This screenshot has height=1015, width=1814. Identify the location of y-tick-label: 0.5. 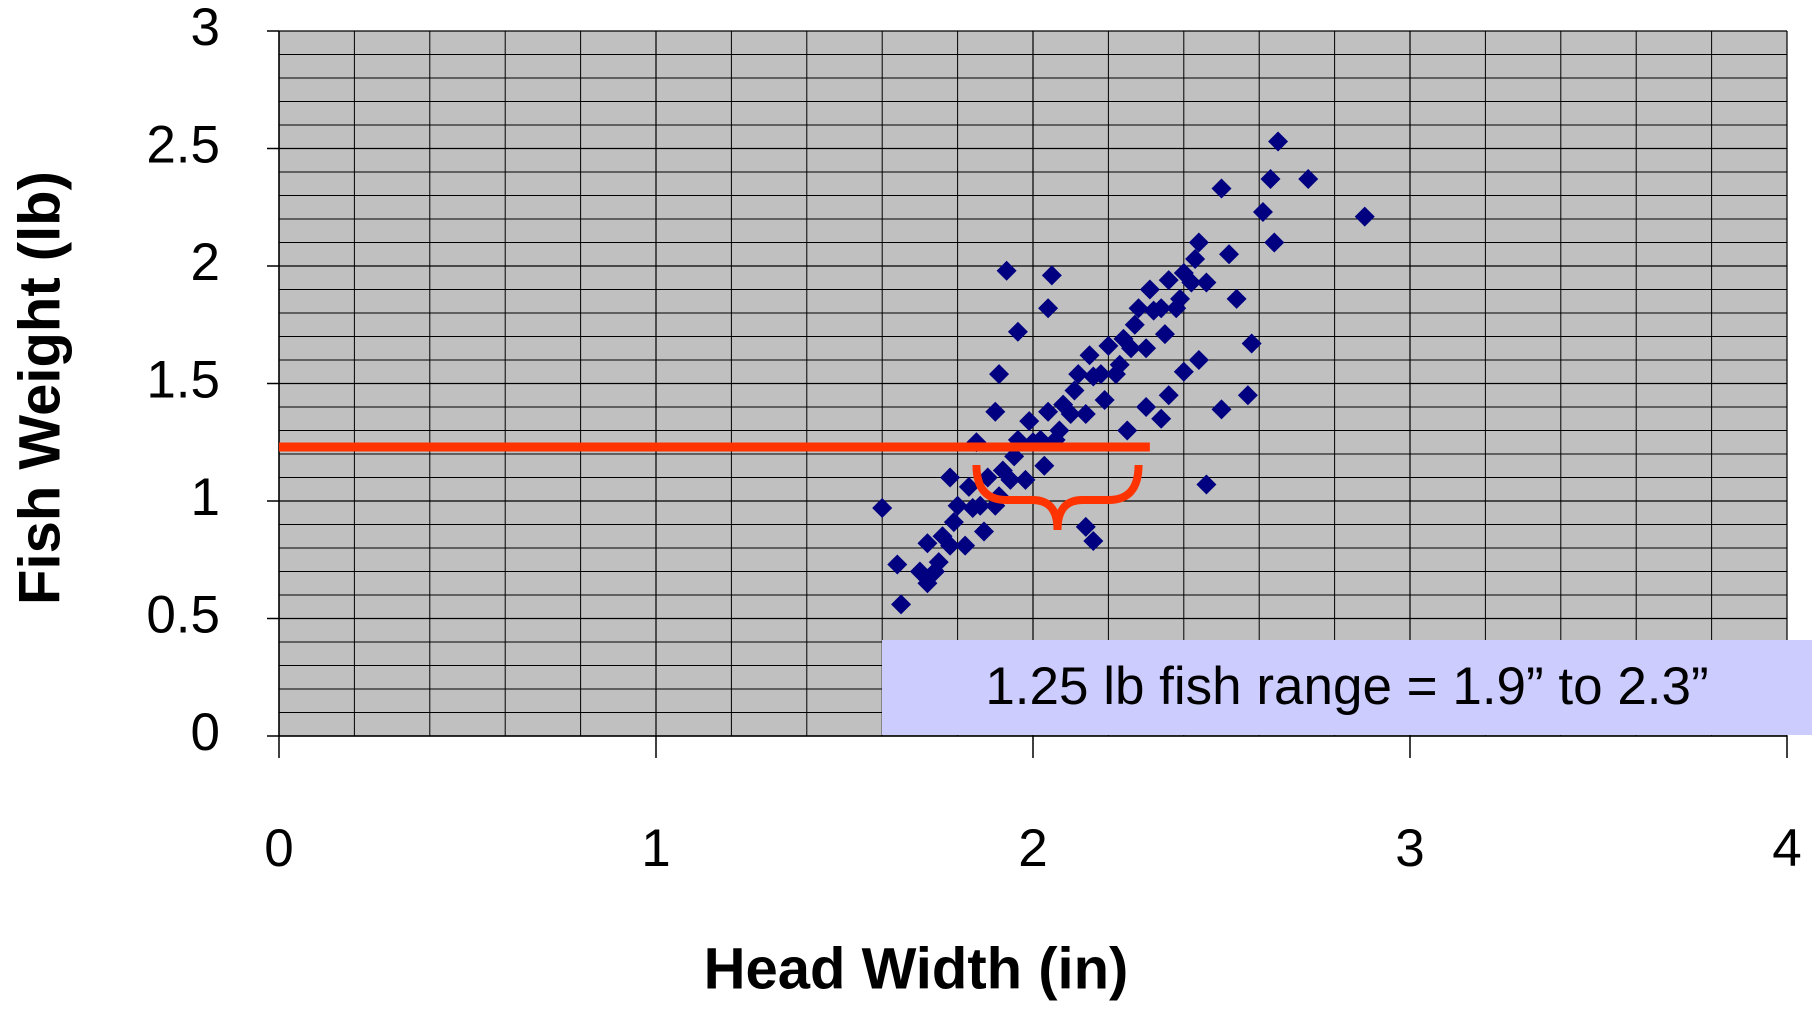
(183, 615).